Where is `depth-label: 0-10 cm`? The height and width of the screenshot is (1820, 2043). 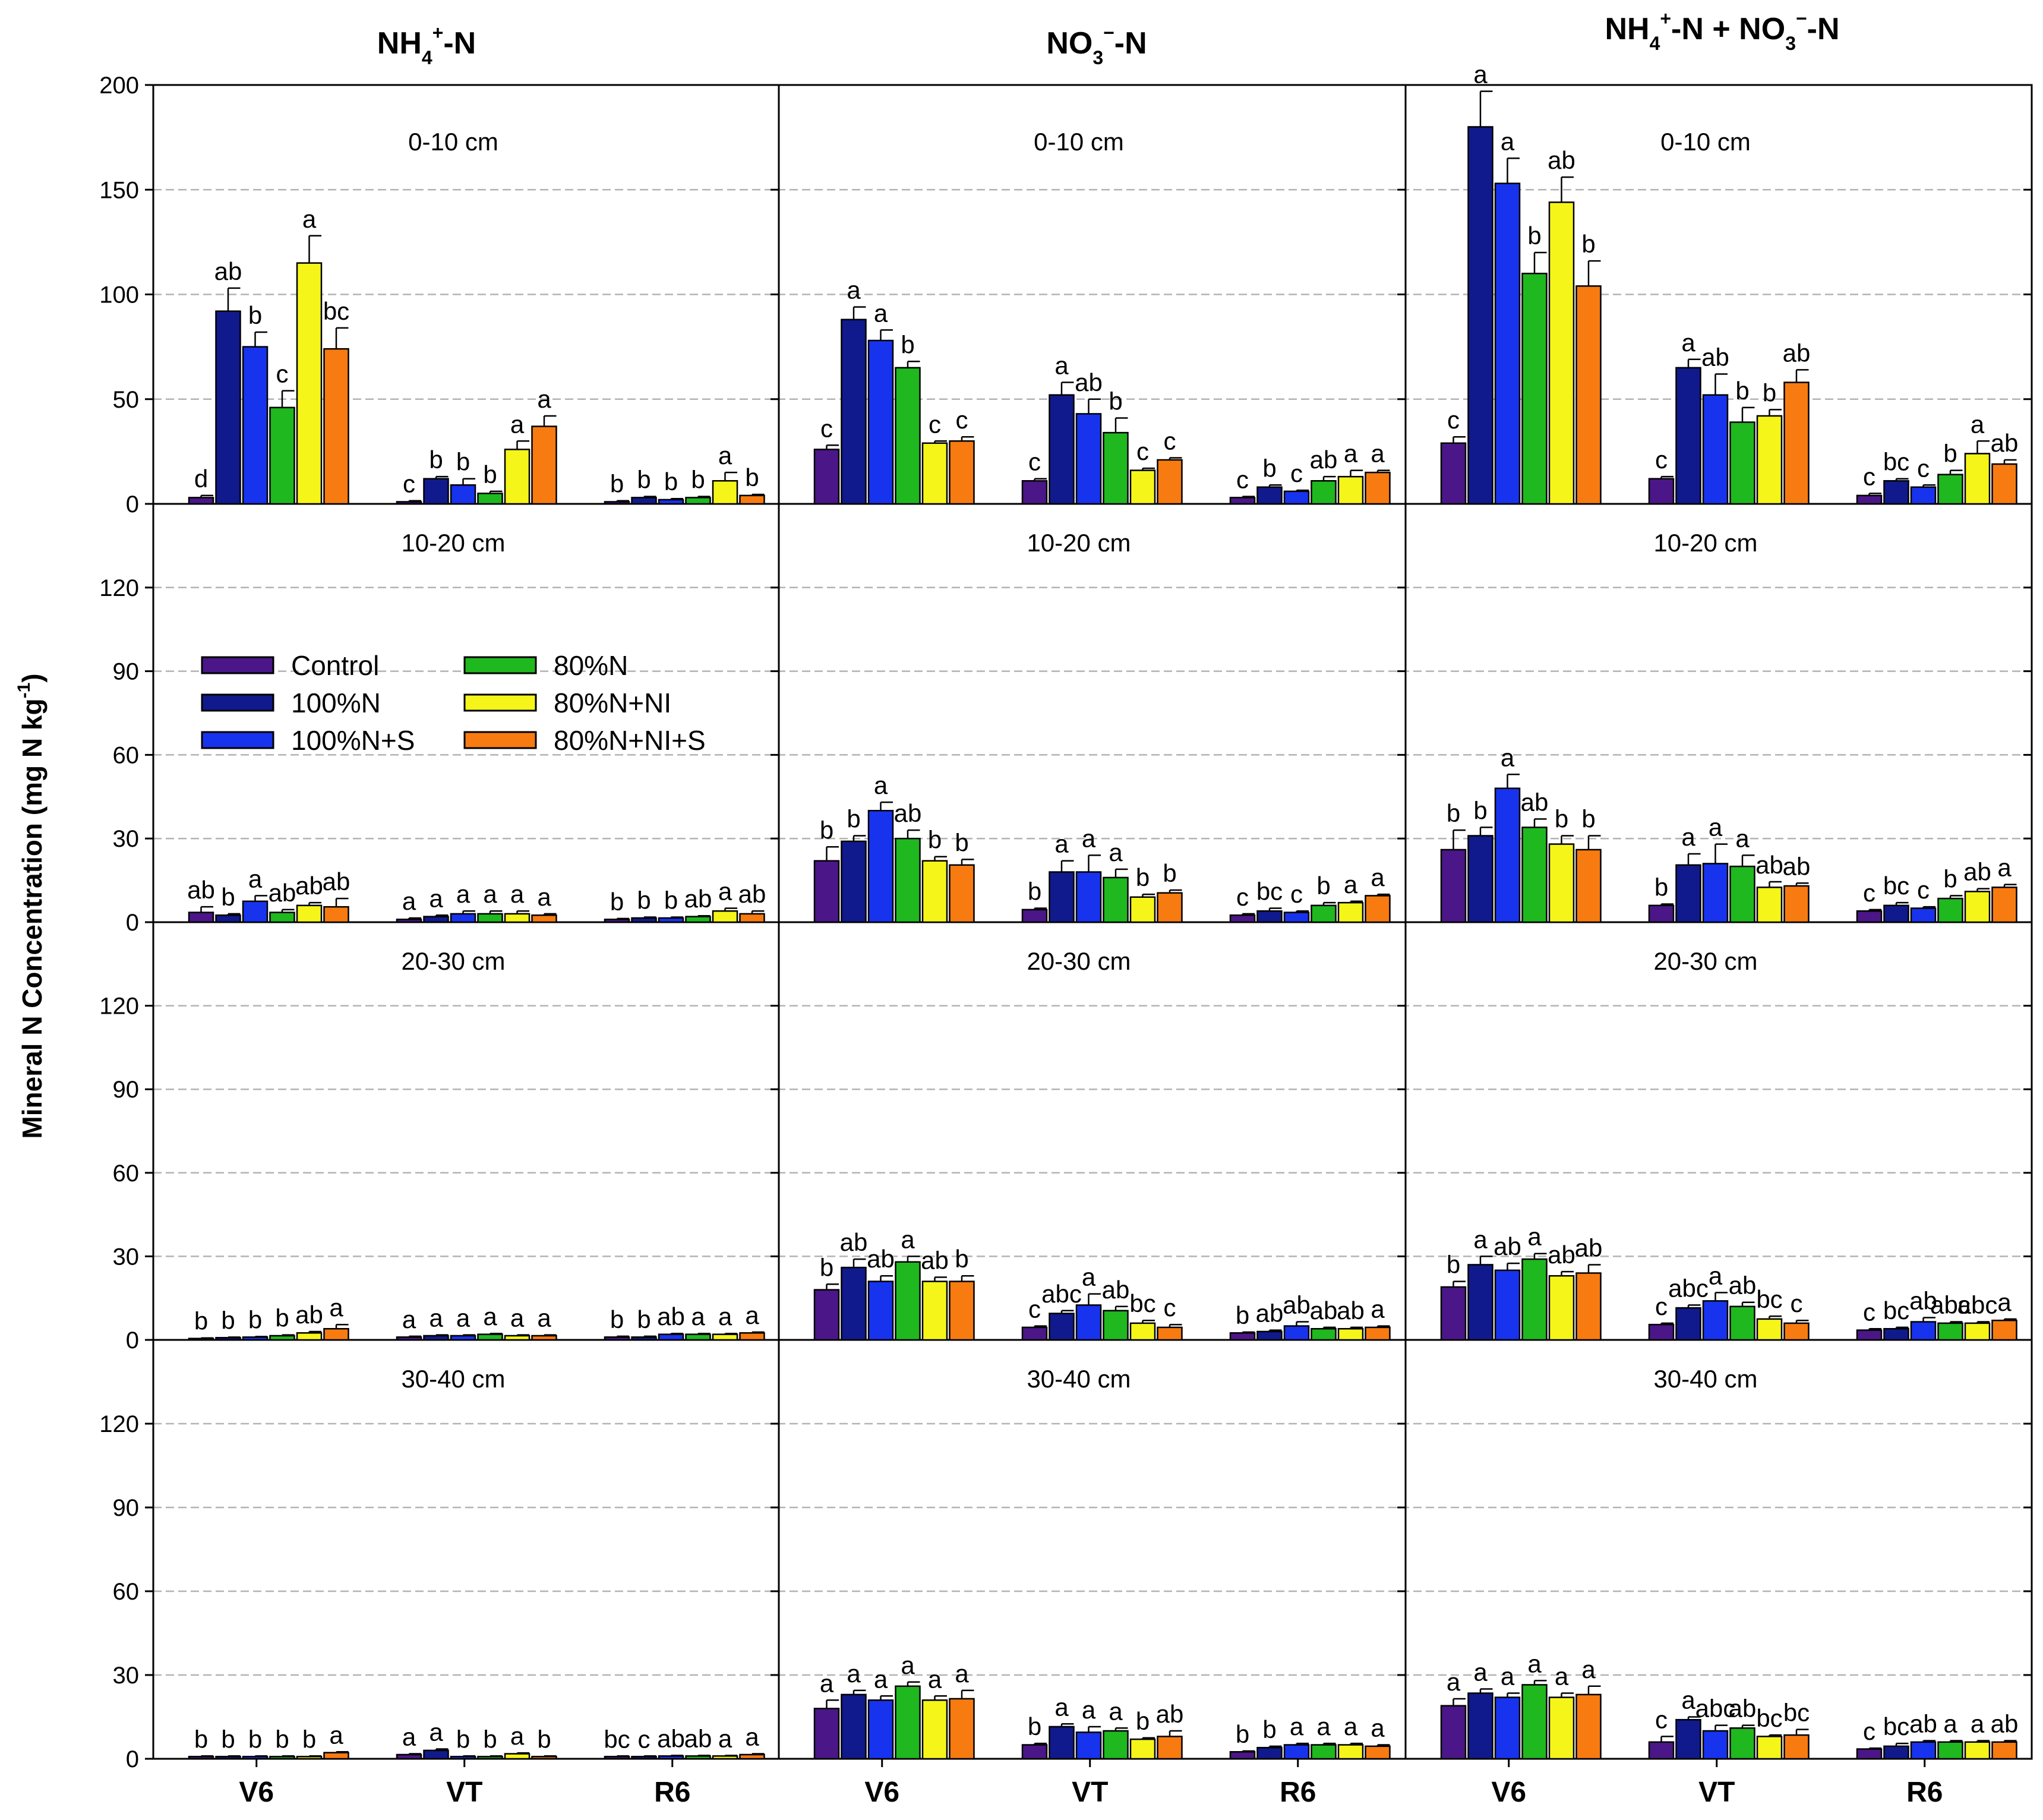
depth-label: 0-10 cm is located at coordinates (453, 142).